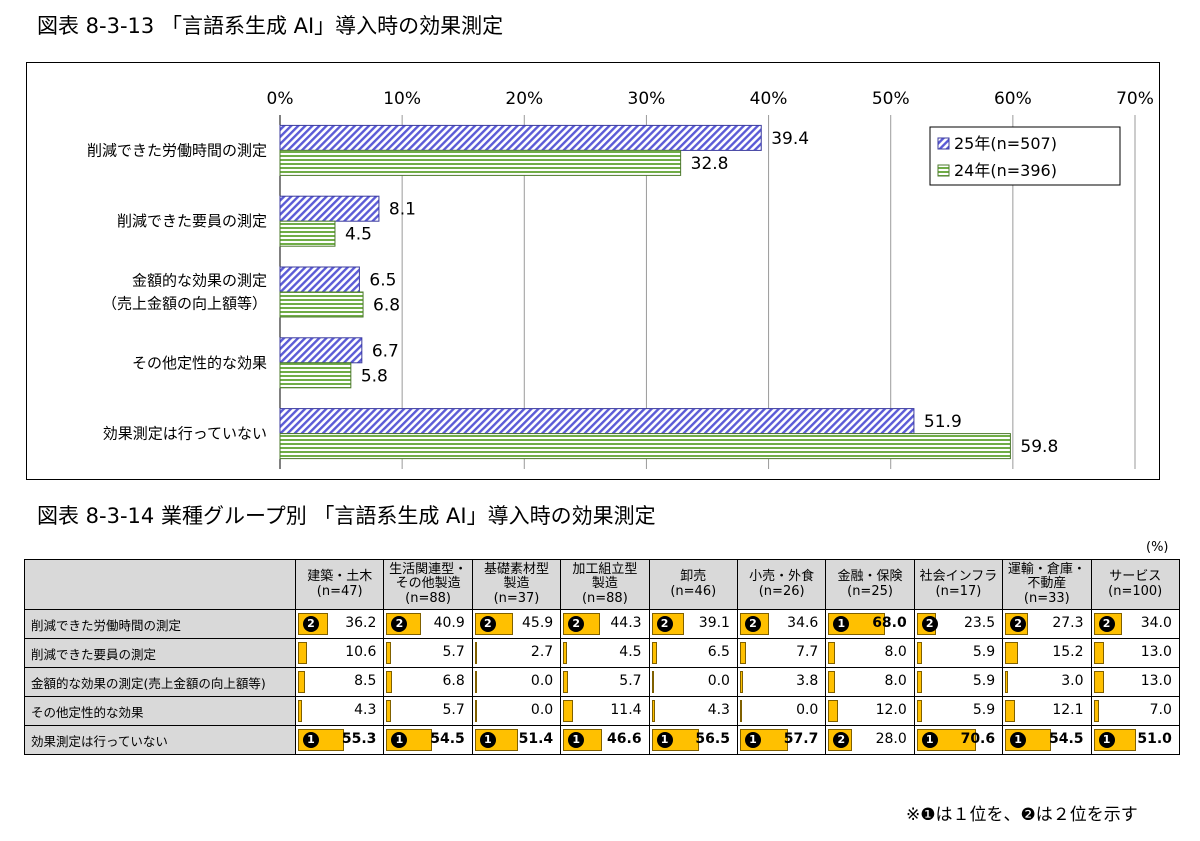 The width and height of the screenshot is (1200, 841). What do you see at coordinates (270, 26) in the screenshot?
I see `chart-title: 図表 8-3-13 「言語系生成 AI」導入時の効果測定` at bounding box center [270, 26].